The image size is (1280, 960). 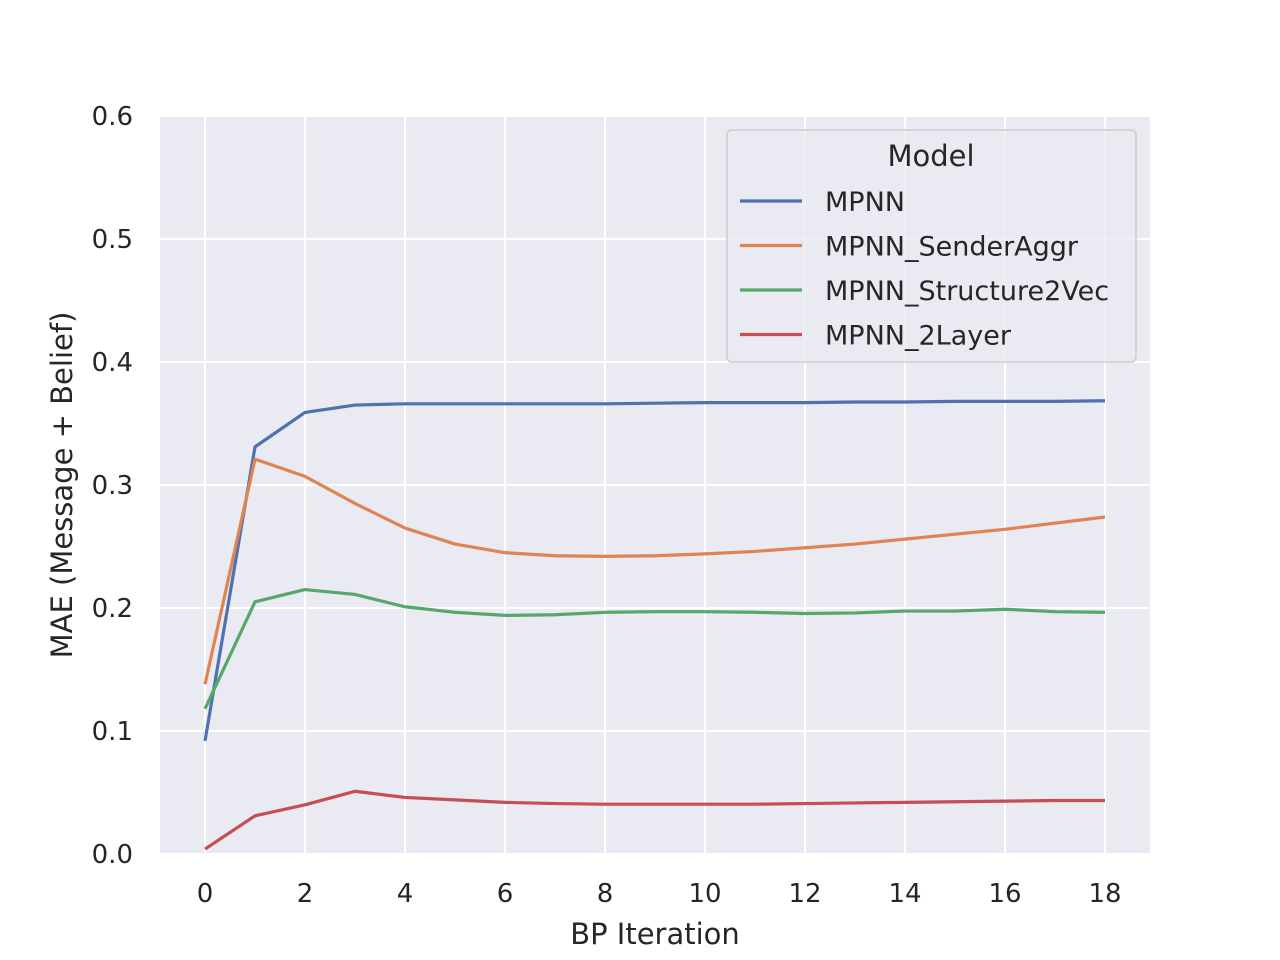 I want to click on legend-item: MPNN, so click(x=822, y=202).